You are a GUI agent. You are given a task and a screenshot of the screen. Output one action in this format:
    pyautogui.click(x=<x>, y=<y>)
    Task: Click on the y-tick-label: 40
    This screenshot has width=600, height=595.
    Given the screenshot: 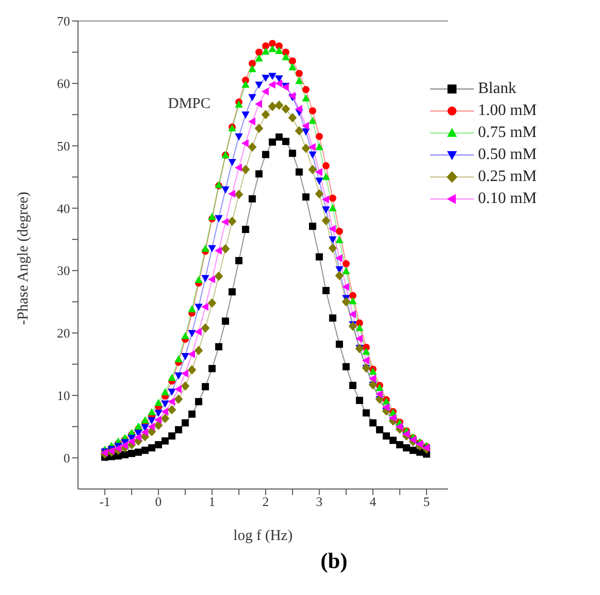 What is the action you would take?
    pyautogui.click(x=63, y=208)
    